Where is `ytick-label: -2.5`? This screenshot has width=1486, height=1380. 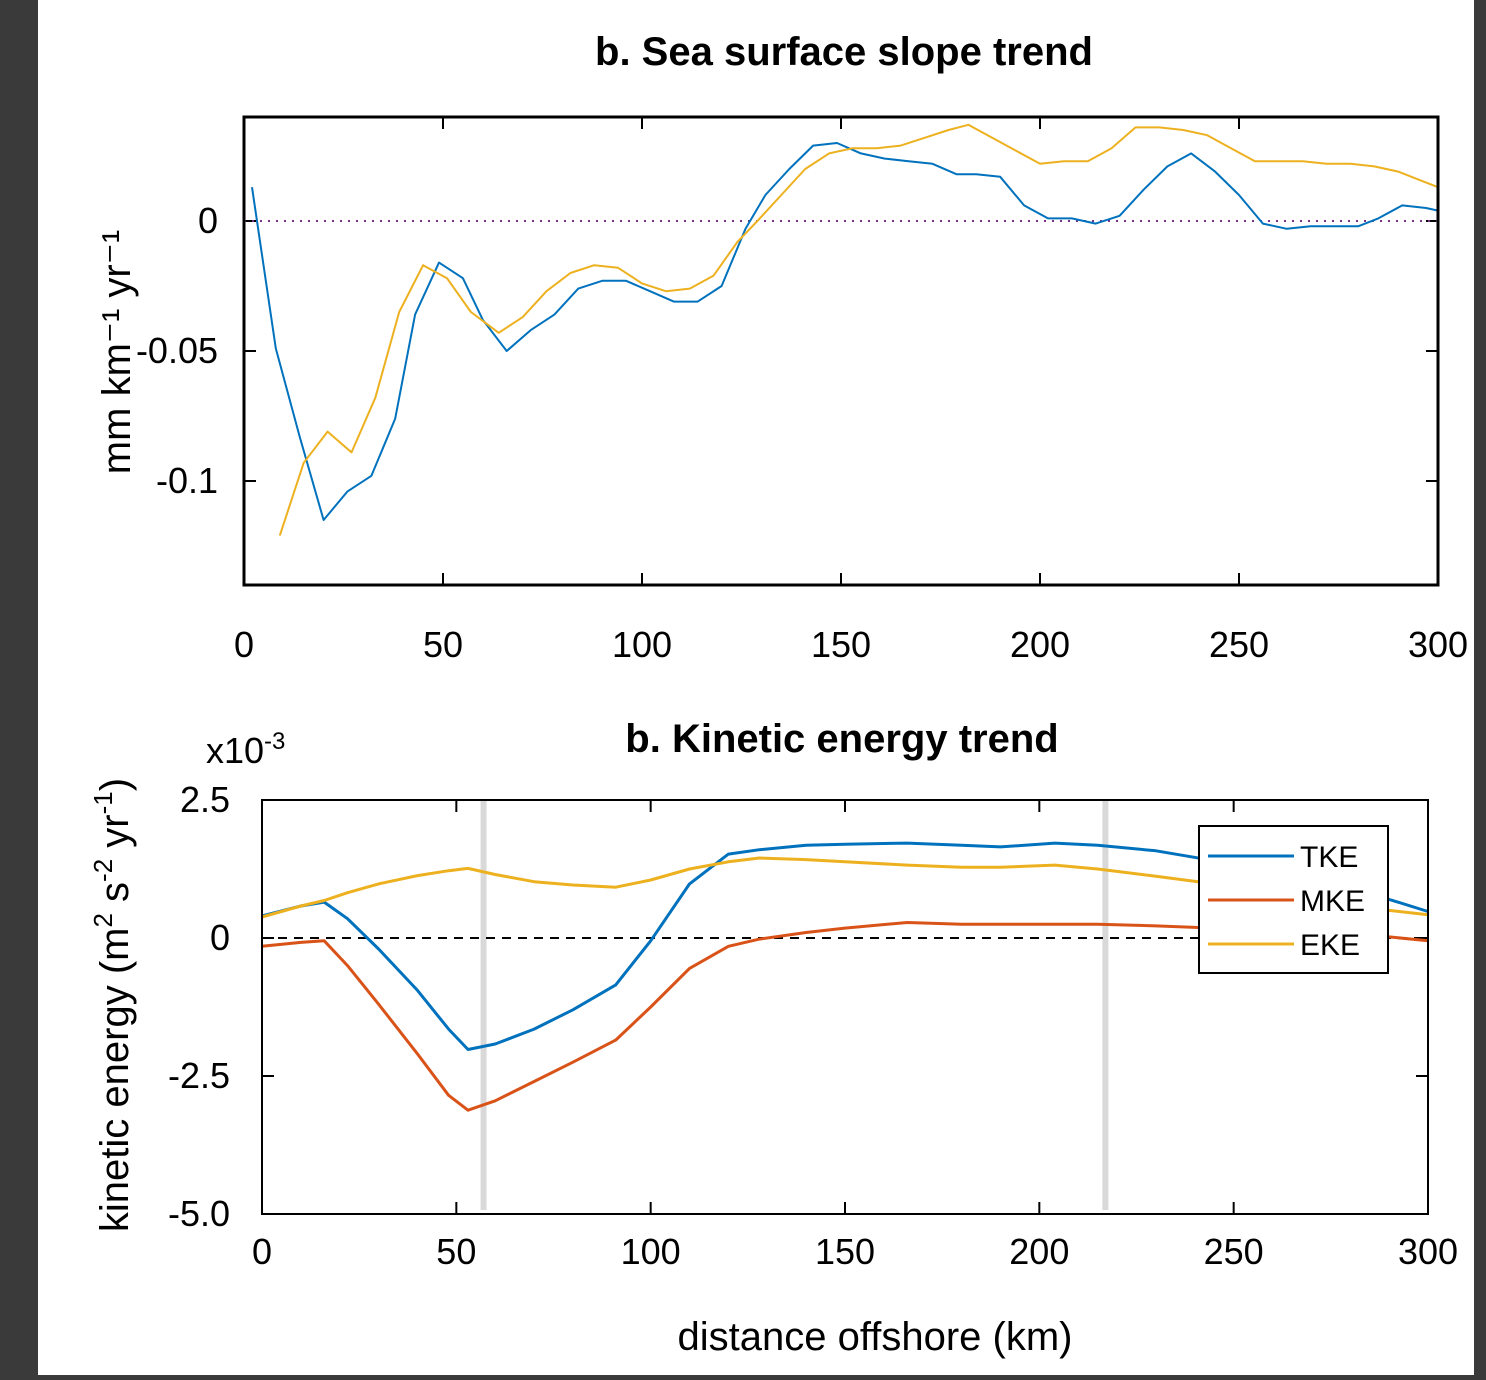
ytick-label: -2.5 is located at coordinates (199, 1075).